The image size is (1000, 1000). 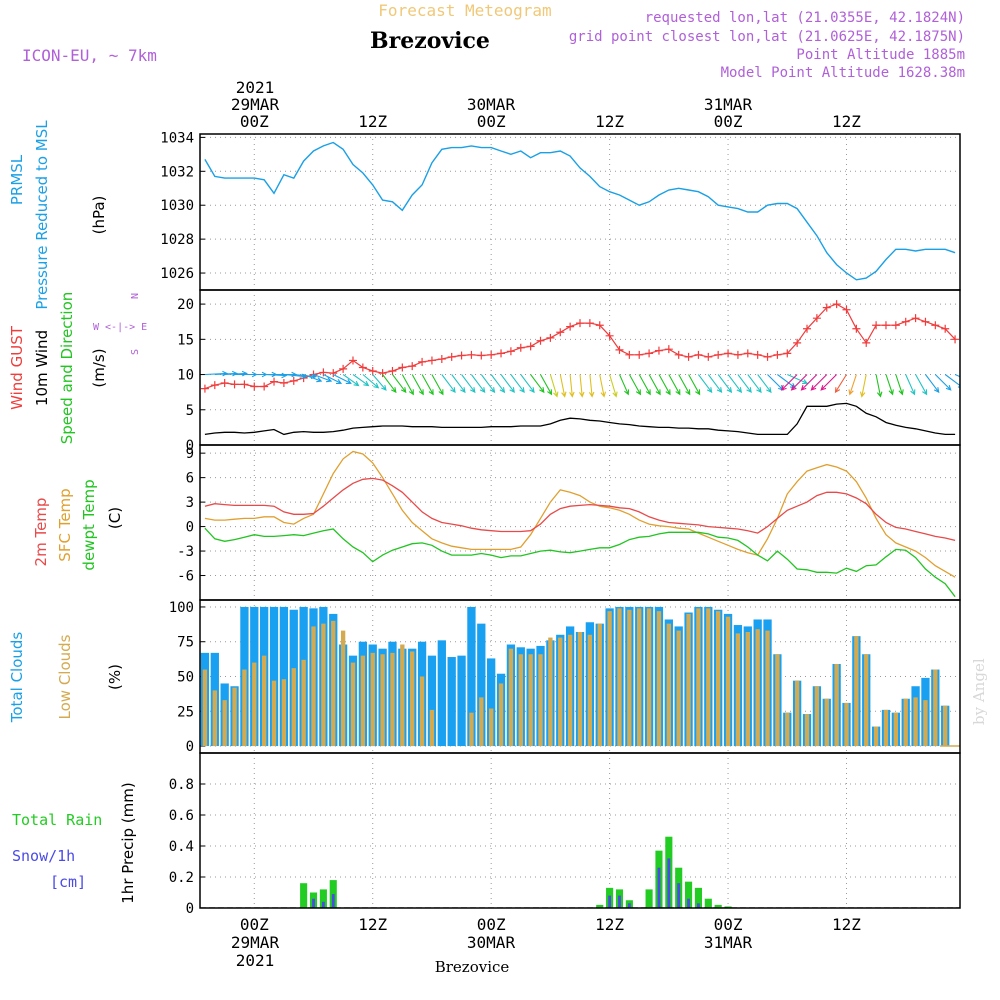 I want to click on panel-pressure: 1026 1028 1030 1032 1034, so click(x=560, y=210).